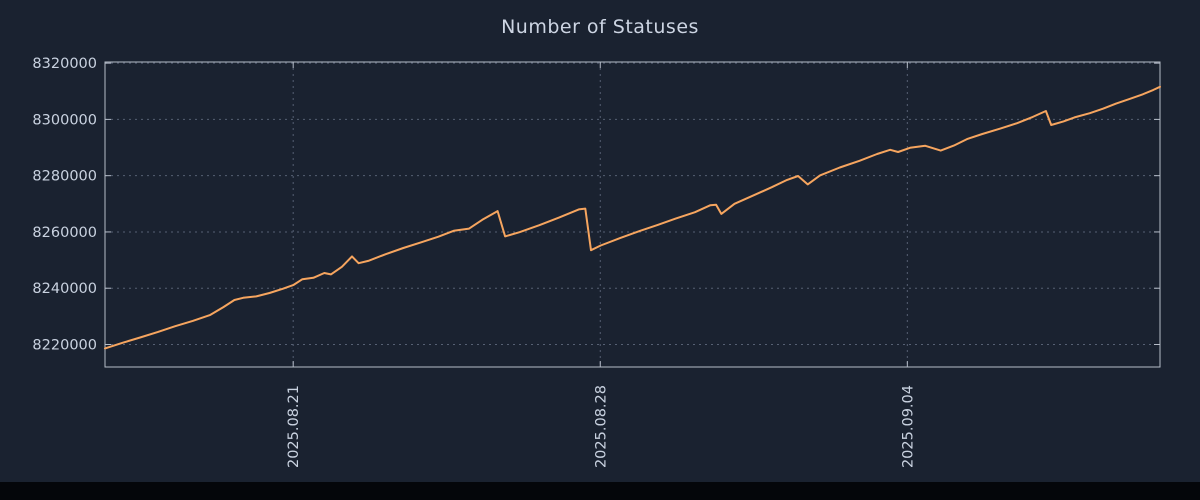 The width and height of the screenshot is (1200, 500). Describe the element at coordinates (64, 345) in the screenshot. I see `y-axis-tick-label: 8220000` at that location.